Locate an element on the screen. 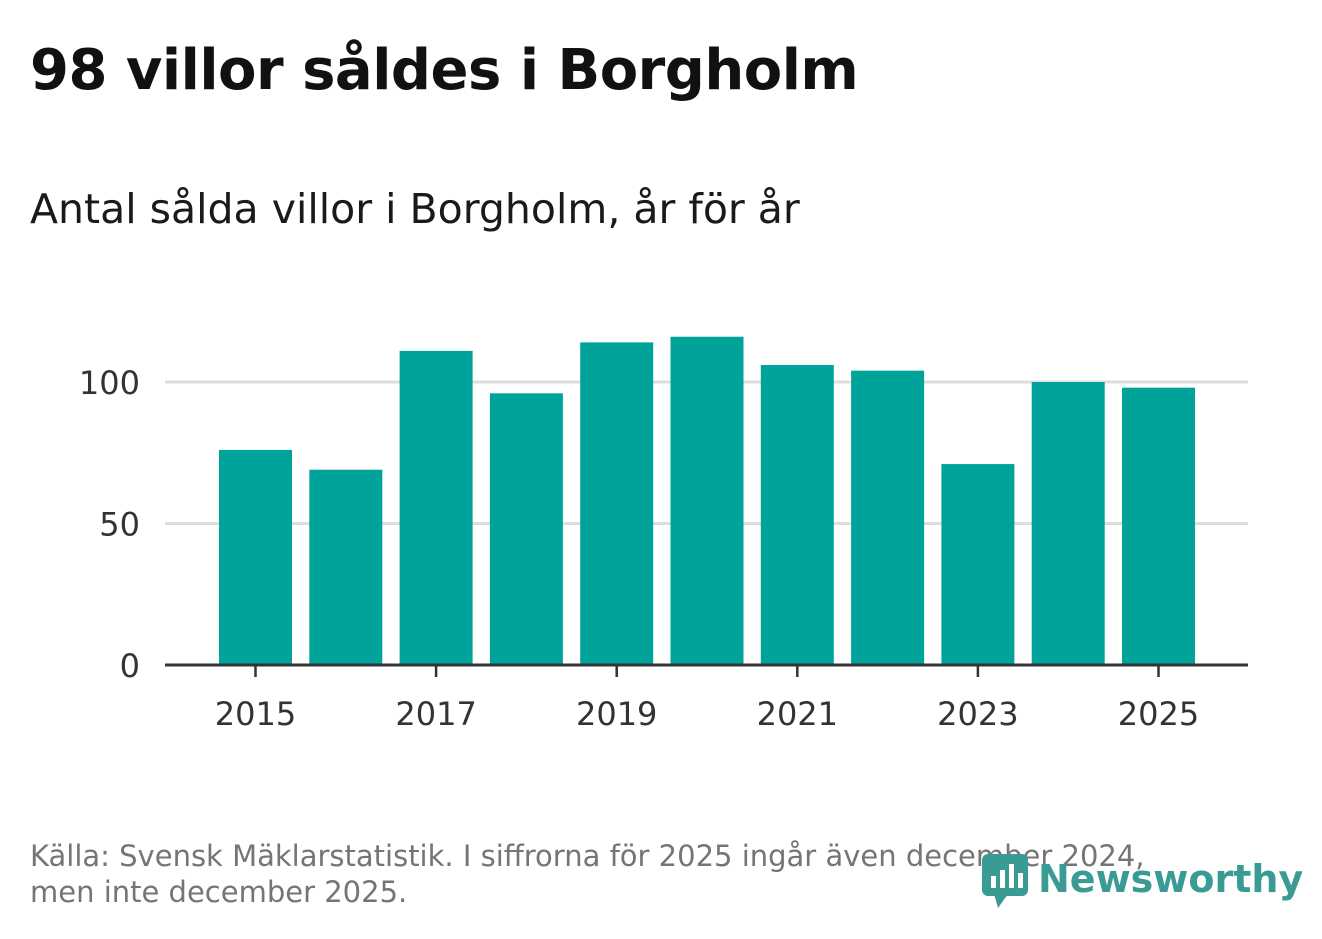 The height and width of the screenshot is (939, 1322). bar-2016 is located at coordinates (346, 567).